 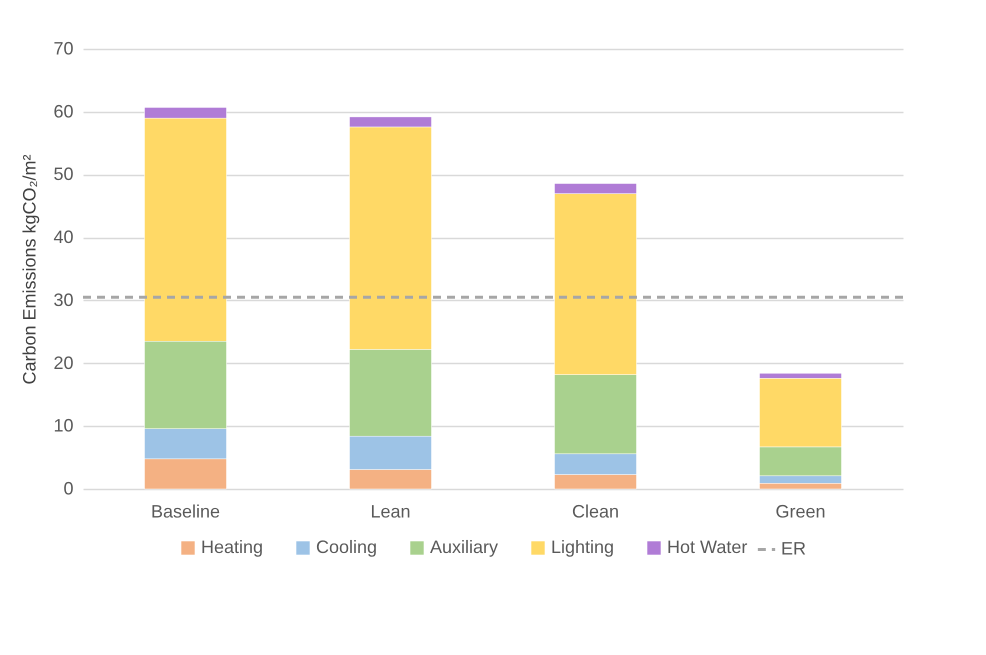 I want to click on x-tick-label: Baseline, so click(x=185, y=512).